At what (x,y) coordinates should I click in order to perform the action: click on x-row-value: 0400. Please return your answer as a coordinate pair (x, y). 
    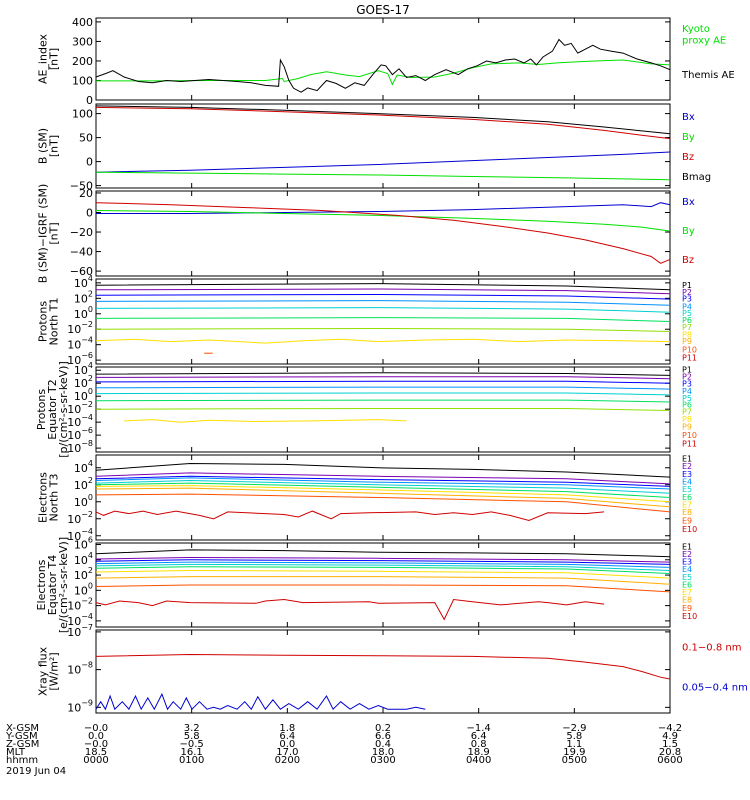
    Looking at the image, I should click on (478, 760).